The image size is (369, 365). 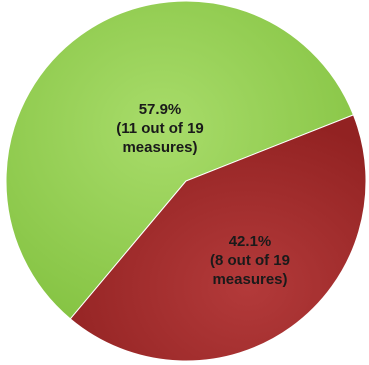 I want to click on slice-label-green-pct: 57.9%, so click(x=160, y=109).